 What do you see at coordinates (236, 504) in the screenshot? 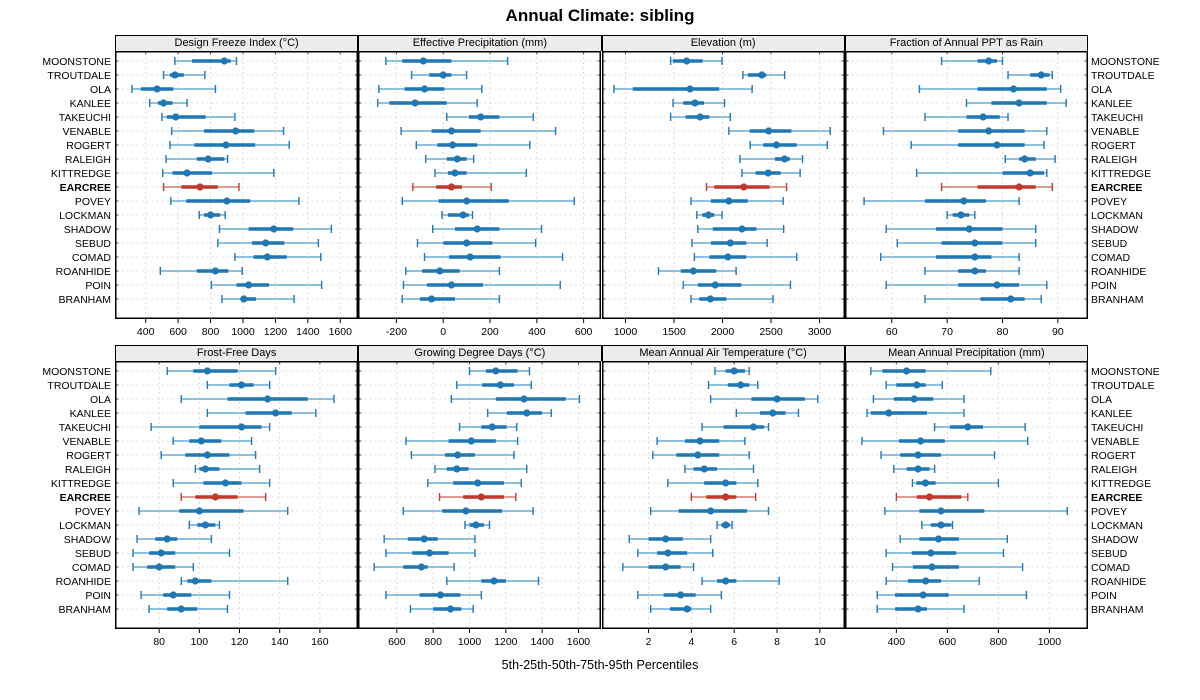
I see `panel-plot-frost-free-days: 80 100 120 140 160` at bounding box center [236, 504].